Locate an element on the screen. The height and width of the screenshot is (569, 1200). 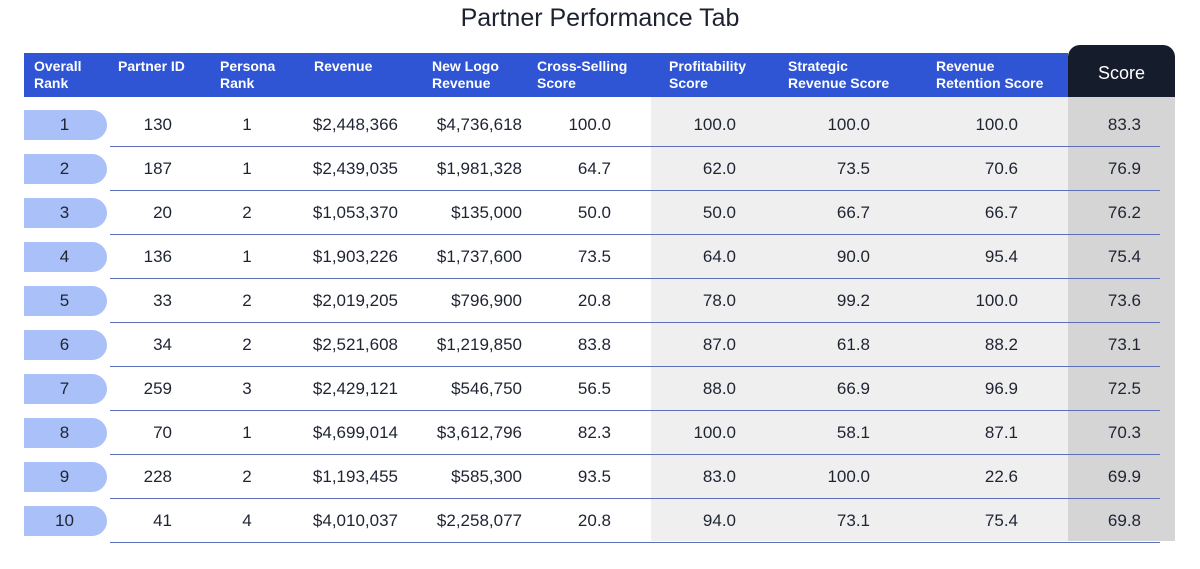
cell-revenue: $2,521,608 is located at coordinates (355, 344).